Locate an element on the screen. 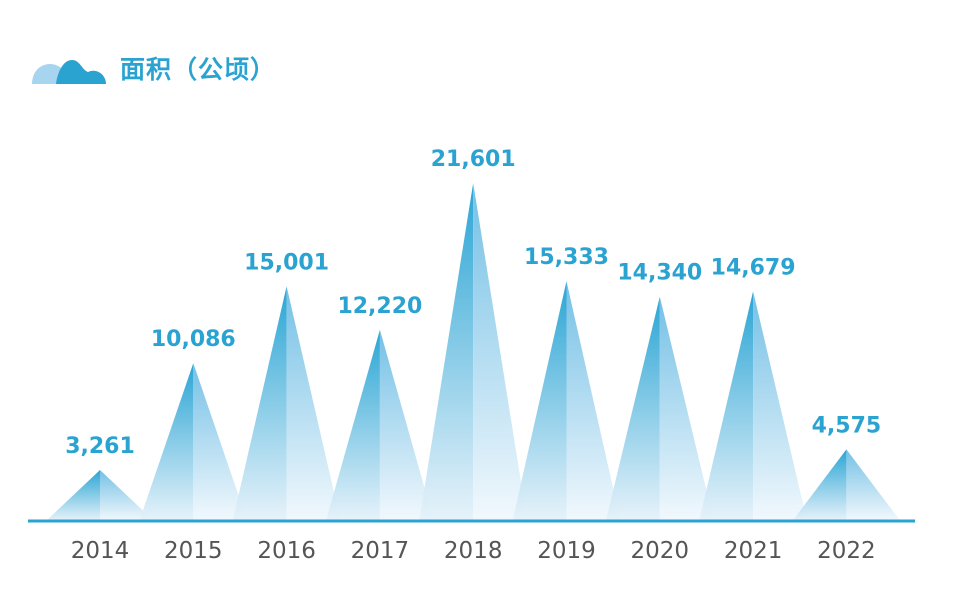 This screenshot has width=955, height=601. value-label-2020: 14,340 is located at coordinates (659, 273).